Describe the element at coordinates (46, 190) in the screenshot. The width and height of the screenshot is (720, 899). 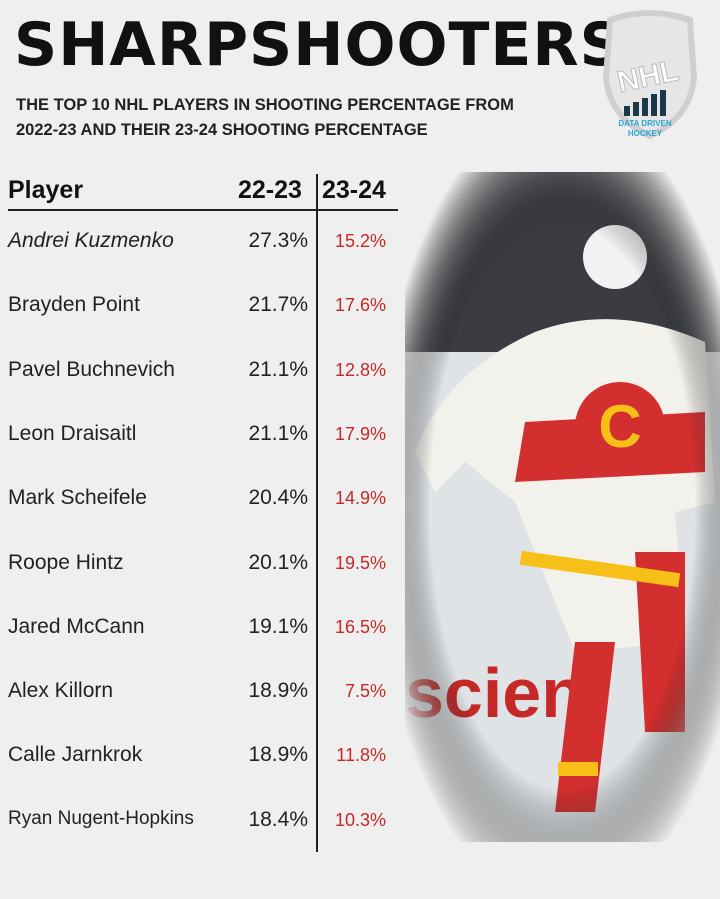
I see `column-header: Player` at that location.